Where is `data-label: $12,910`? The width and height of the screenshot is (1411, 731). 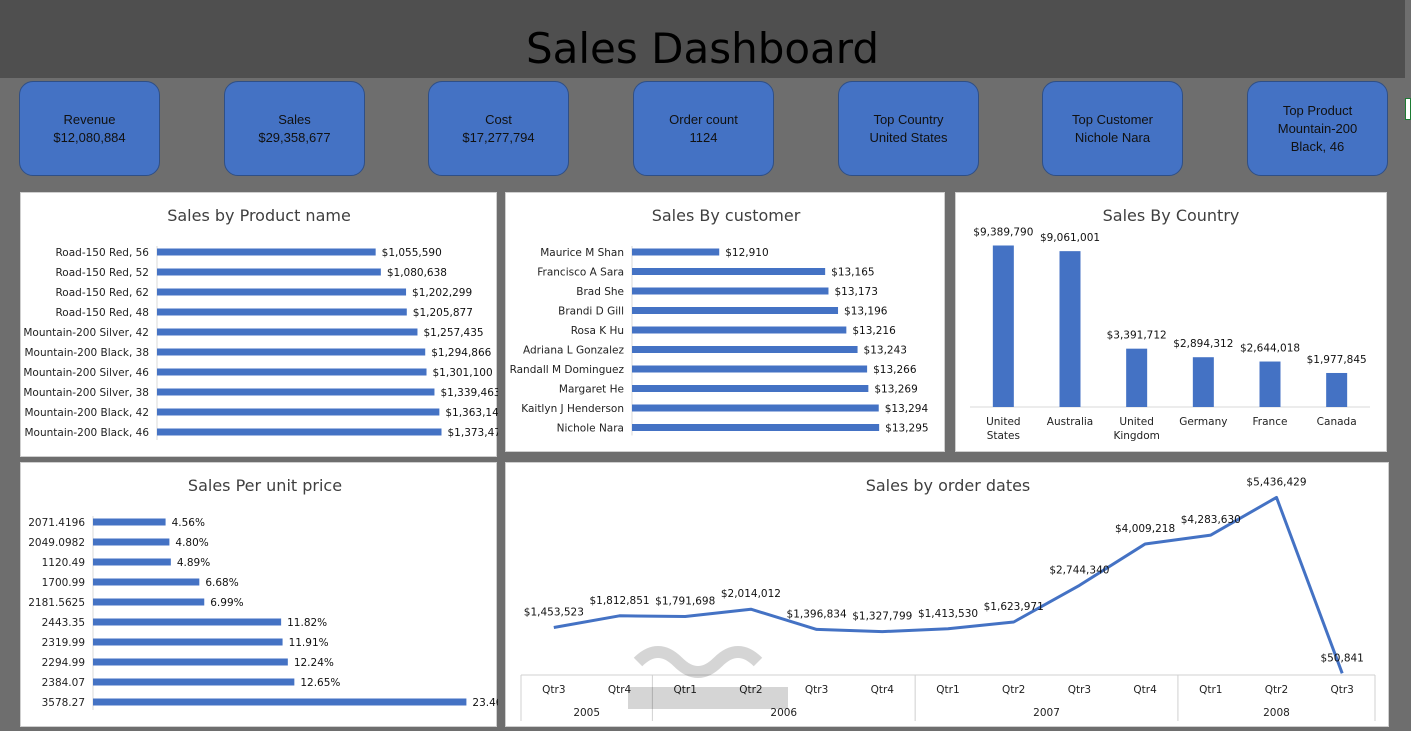
data-label: $12,910 is located at coordinates (746, 253).